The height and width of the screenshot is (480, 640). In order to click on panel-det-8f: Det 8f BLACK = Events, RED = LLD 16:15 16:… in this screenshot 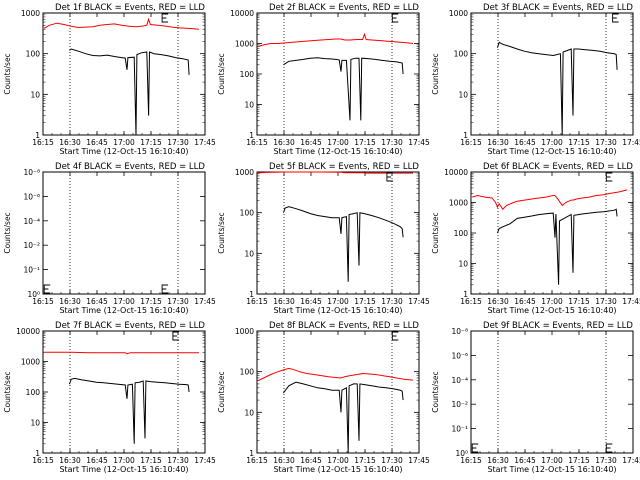, I will do `click(323, 397)`.